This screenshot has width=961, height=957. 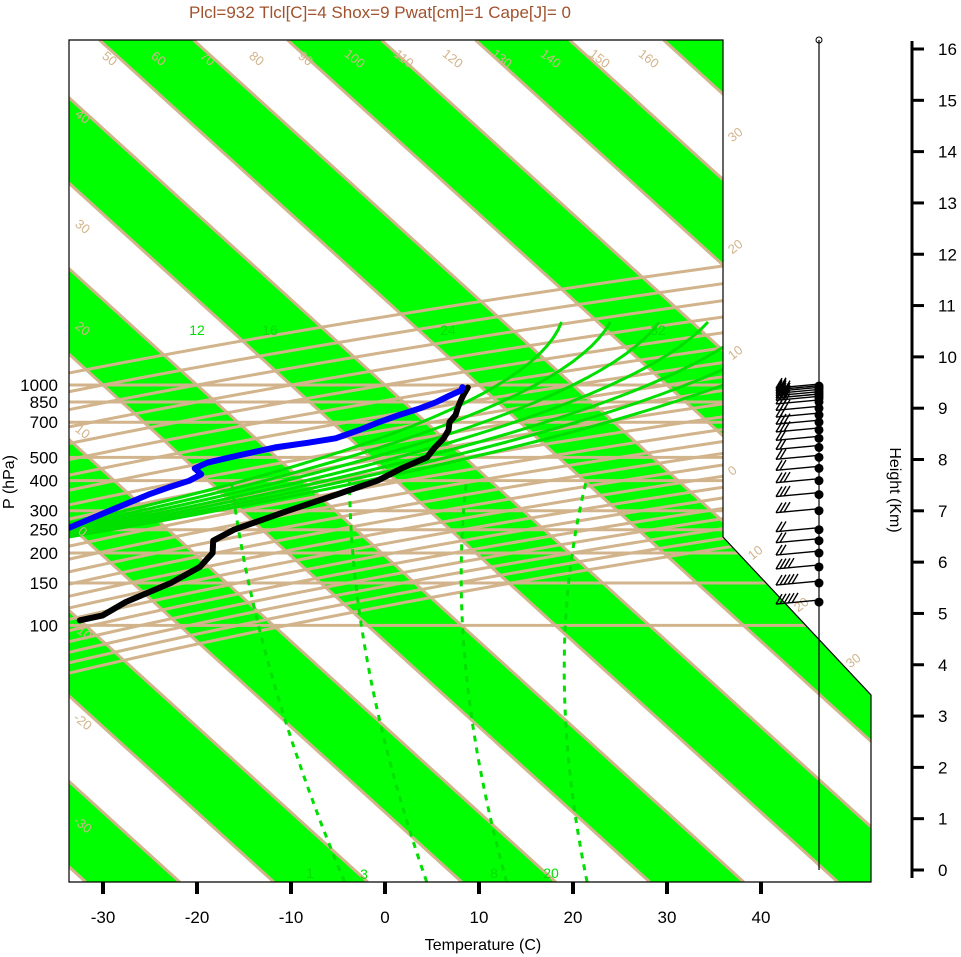 What do you see at coordinates (942, 562) in the screenshot?
I see `height-tick-label: 6` at bounding box center [942, 562].